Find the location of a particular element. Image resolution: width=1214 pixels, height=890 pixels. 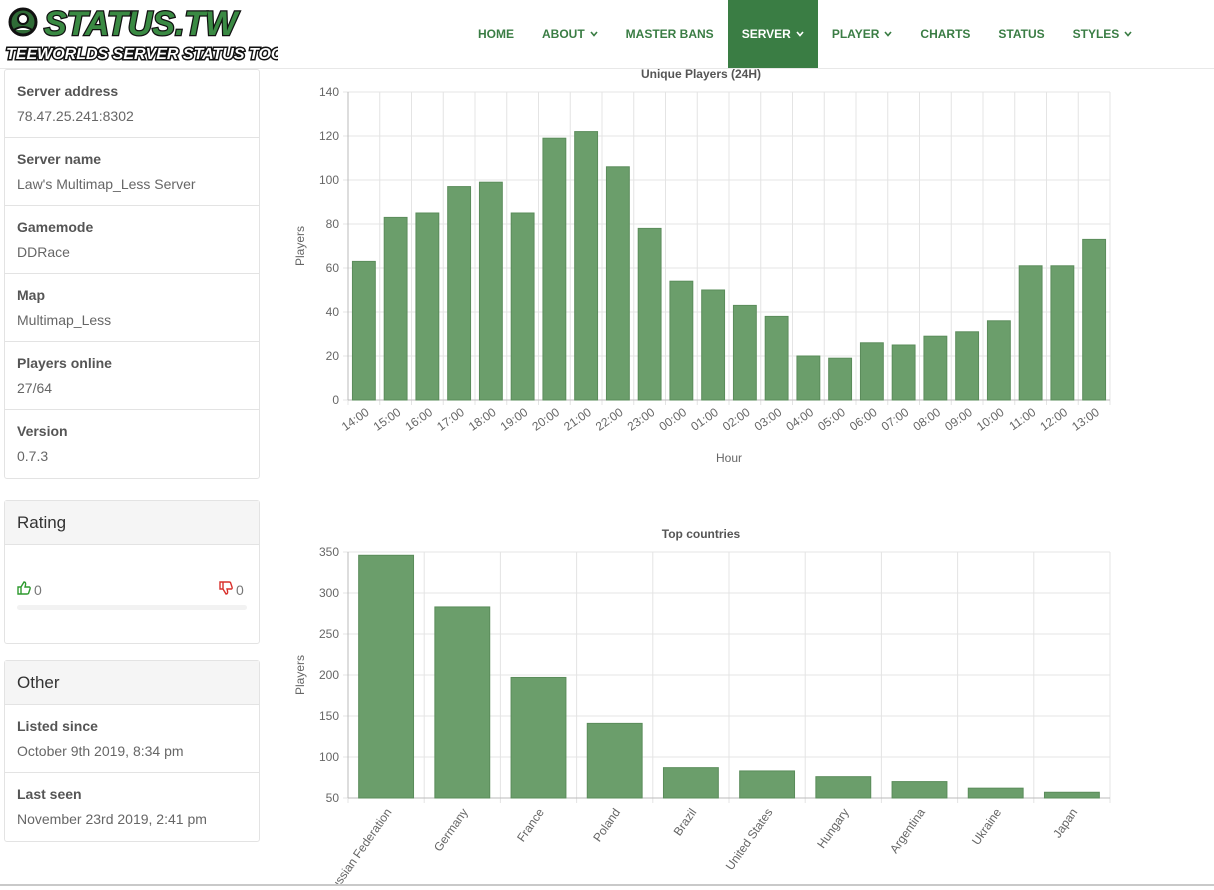

site-logo: STATUS.TW TEEWORLDS SERVER STATUS TOOL is located at coordinates (149, 33).